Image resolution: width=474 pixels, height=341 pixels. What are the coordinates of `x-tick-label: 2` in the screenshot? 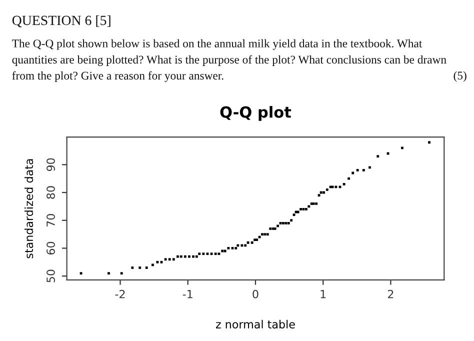 It's located at (391, 294).